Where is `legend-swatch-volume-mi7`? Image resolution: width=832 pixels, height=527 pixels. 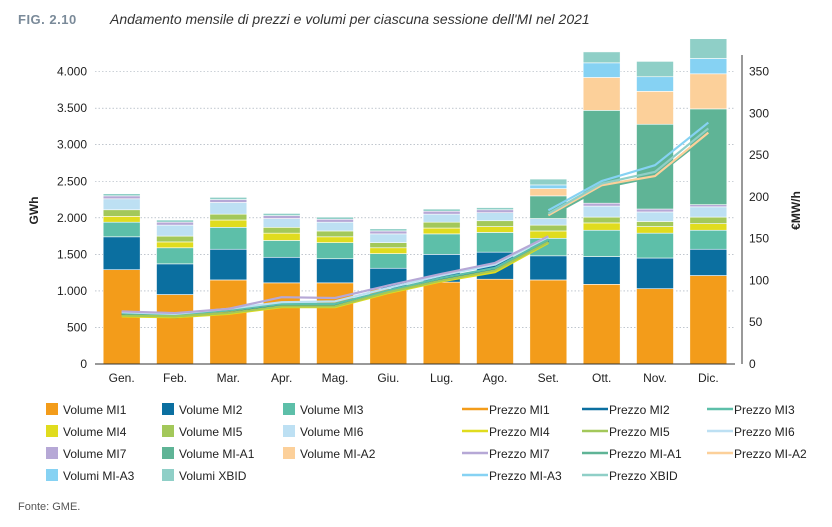
legend-swatch-volume-mi7 is located at coordinates (52, 453).